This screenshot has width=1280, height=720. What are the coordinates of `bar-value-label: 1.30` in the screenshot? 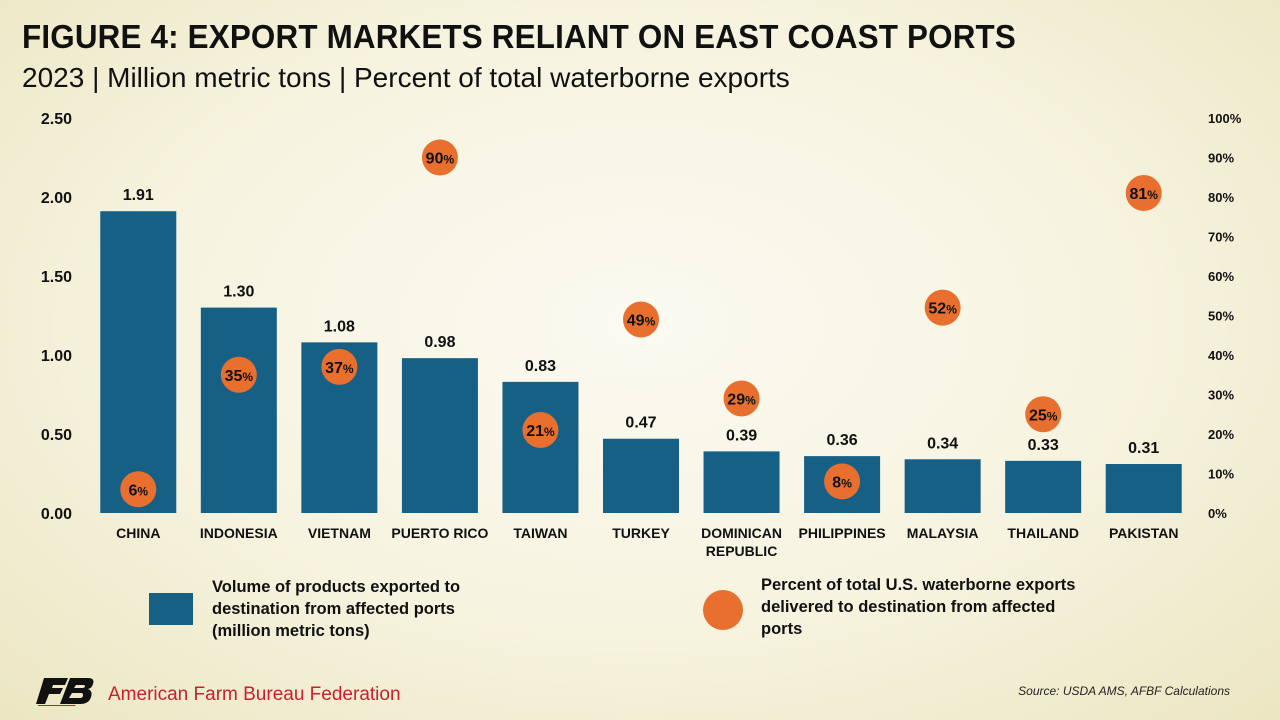 It's located at (238, 292).